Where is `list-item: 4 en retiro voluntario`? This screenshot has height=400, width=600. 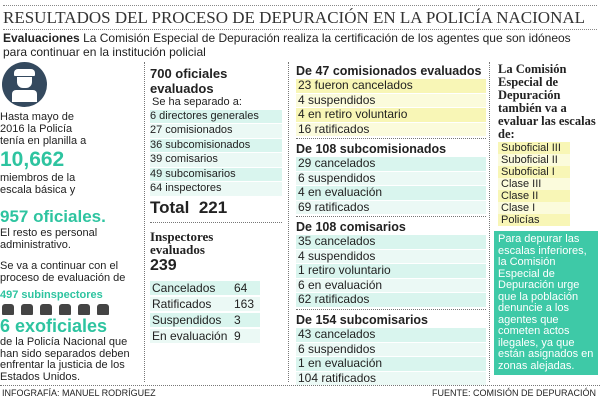 list-item: 4 en retiro voluntario is located at coordinates (391, 114).